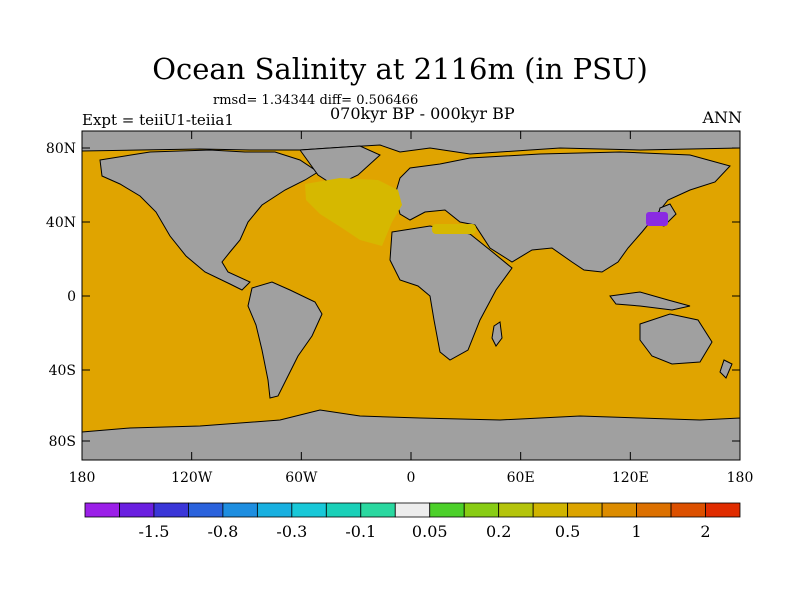  I want to click on australia, so click(676, 339).